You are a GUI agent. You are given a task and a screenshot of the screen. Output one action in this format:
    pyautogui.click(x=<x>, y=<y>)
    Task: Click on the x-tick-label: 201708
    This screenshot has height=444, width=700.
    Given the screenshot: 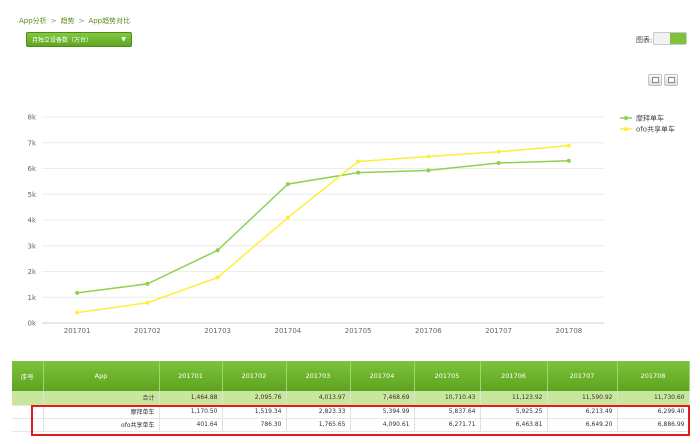 What is the action you would take?
    pyautogui.click(x=569, y=331)
    